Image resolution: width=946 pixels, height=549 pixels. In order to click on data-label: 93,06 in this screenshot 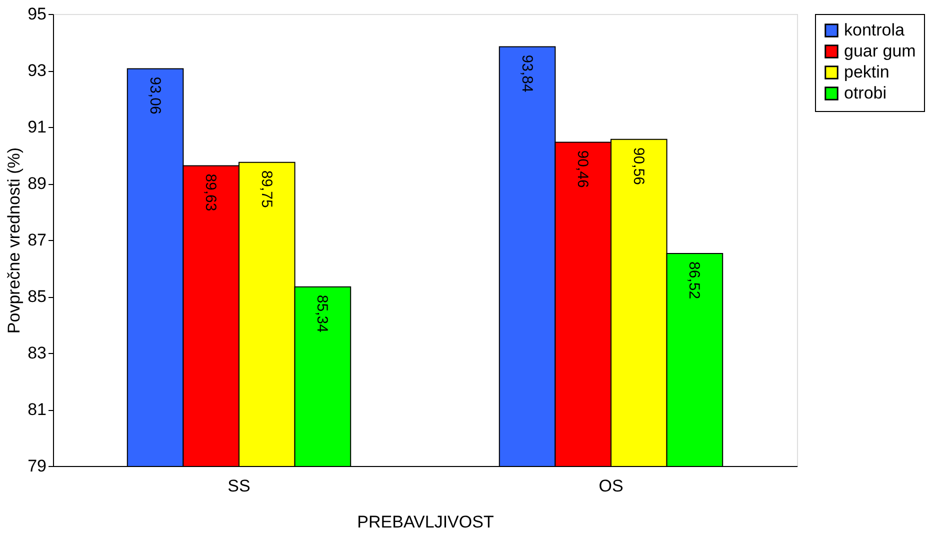, I will do `click(155, 95)`.